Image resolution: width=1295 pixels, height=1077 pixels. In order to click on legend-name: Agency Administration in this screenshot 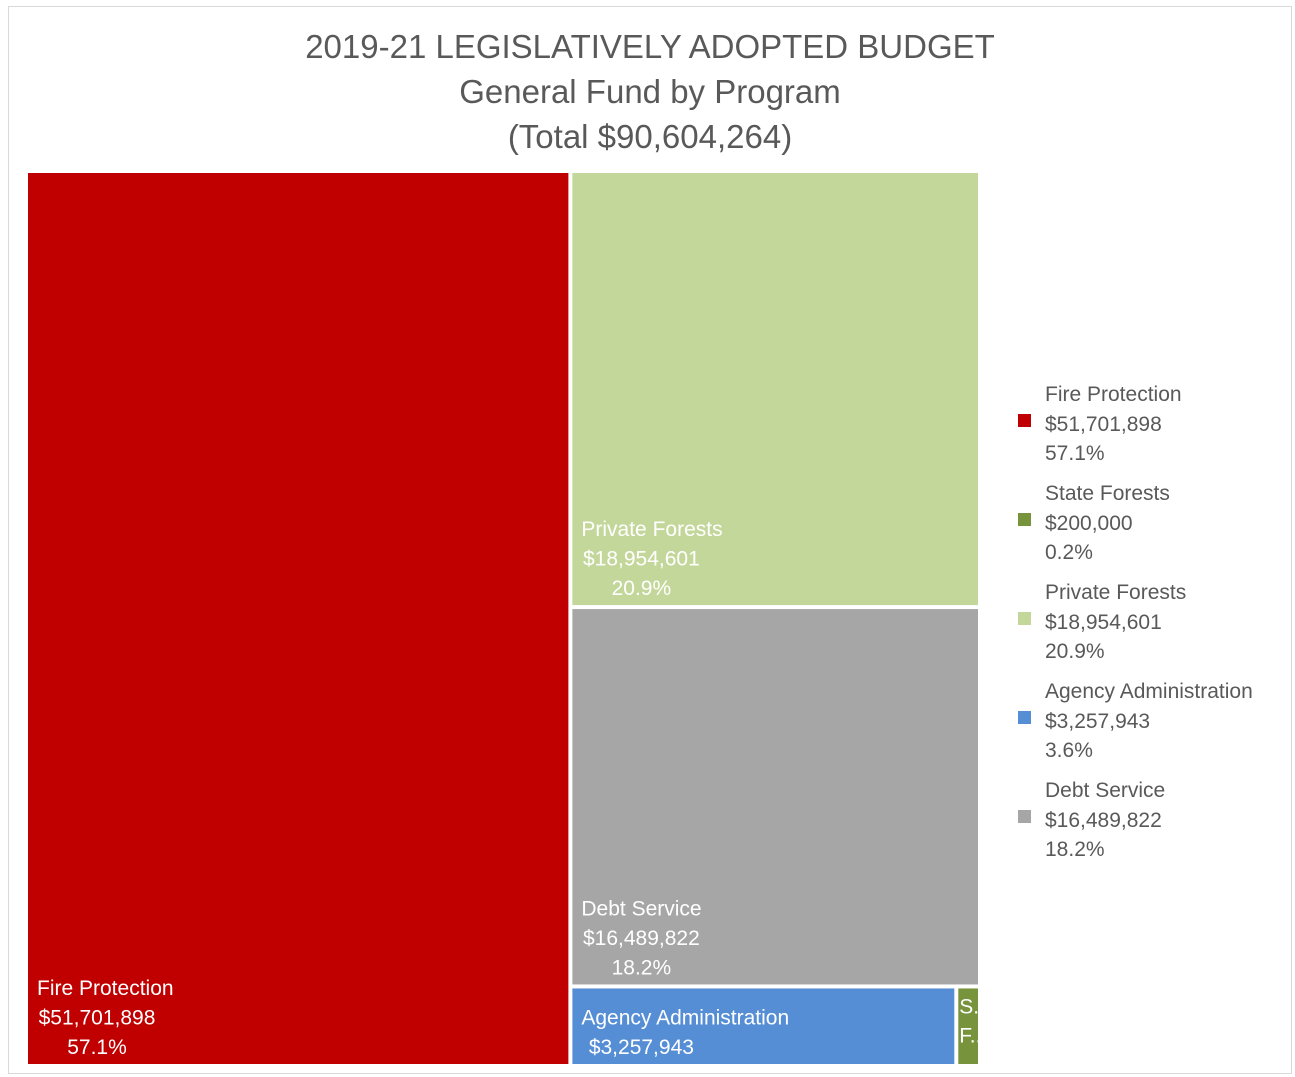, I will do `click(1149, 691)`.